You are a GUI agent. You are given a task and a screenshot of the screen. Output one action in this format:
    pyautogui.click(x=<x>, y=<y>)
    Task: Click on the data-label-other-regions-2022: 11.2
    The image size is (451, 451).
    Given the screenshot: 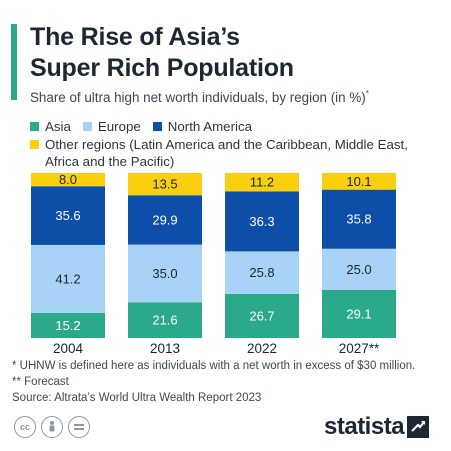 What is the action you would take?
    pyautogui.click(x=262, y=182)
    